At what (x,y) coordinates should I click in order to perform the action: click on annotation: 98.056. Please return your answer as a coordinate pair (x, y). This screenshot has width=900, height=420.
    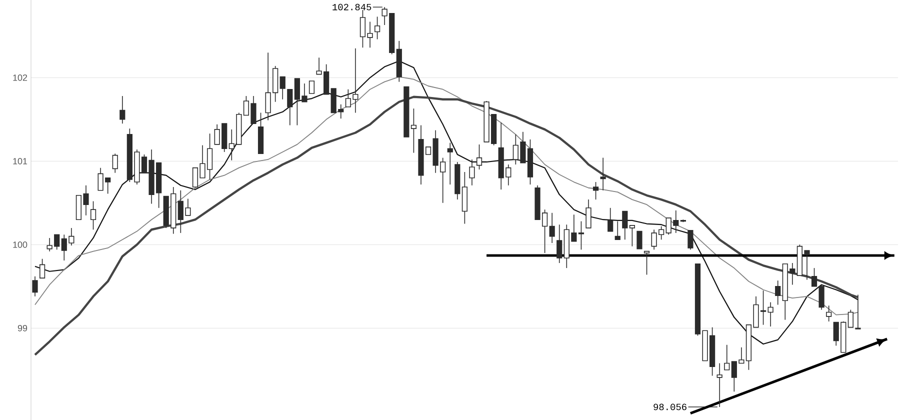
    Looking at the image, I should click on (670, 407).